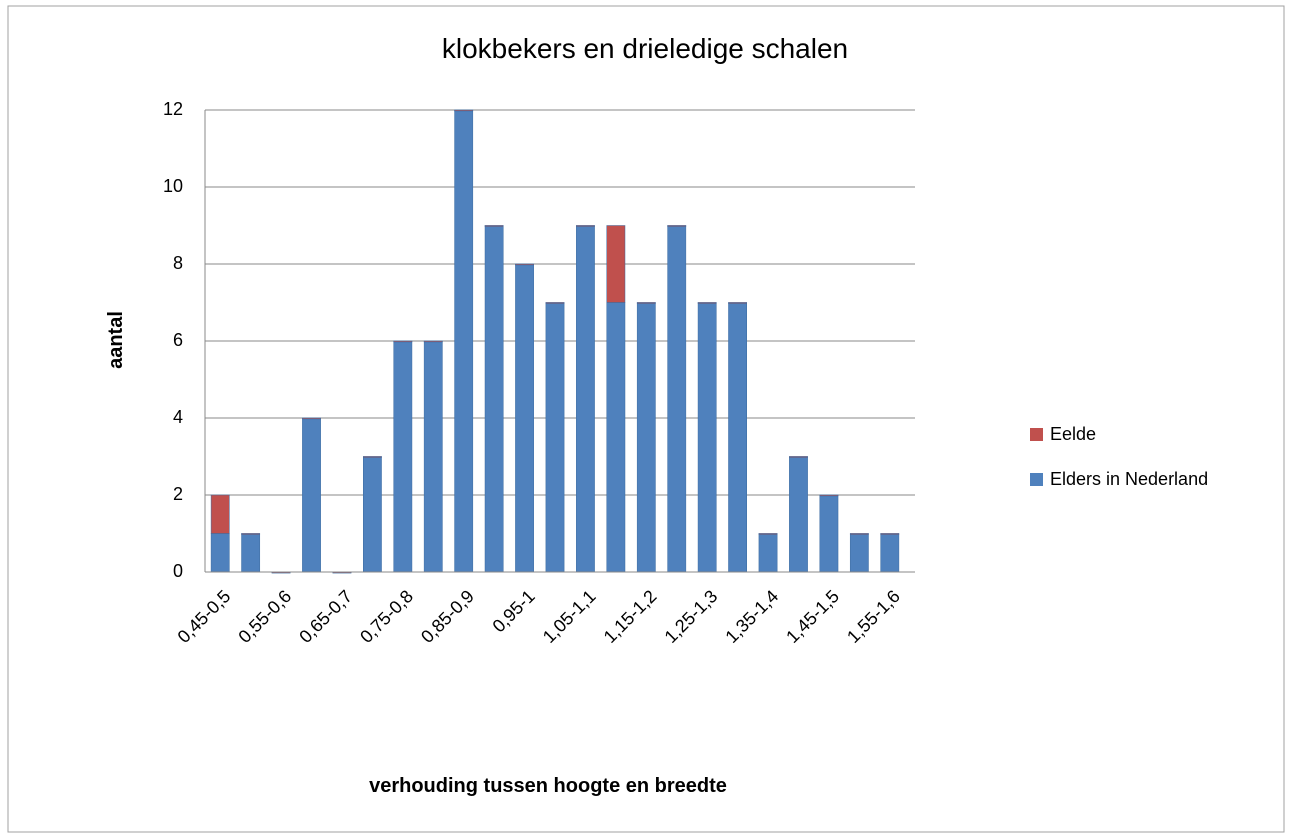  What do you see at coordinates (173, 186) in the screenshot?
I see `y-tick-label: 10` at bounding box center [173, 186].